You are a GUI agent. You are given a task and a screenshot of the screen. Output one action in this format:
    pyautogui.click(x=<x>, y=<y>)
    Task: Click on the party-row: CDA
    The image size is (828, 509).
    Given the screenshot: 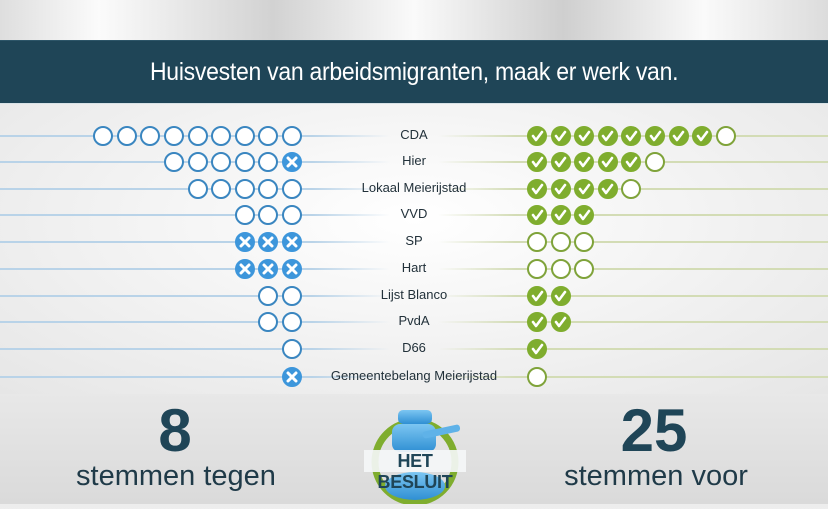 What is the action you would take?
    pyautogui.click(x=414, y=136)
    